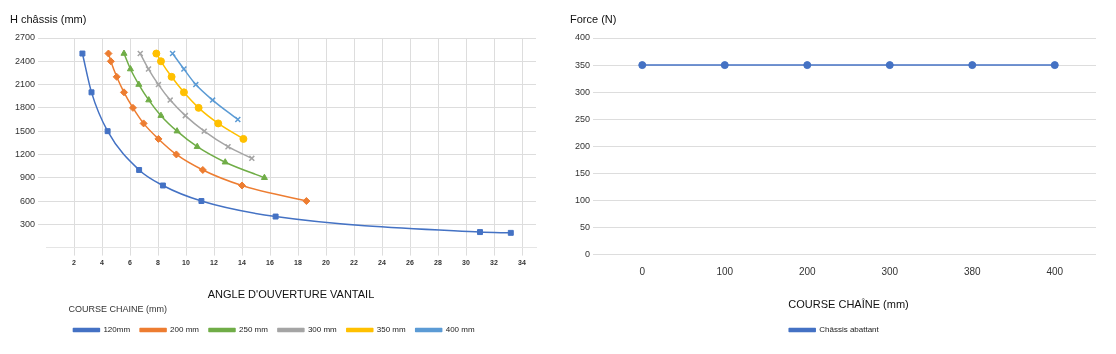 This screenshot has height=354, width=1116. Describe the element at coordinates (972, 271) in the screenshot. I see `x-tick-label: 380` at that location.